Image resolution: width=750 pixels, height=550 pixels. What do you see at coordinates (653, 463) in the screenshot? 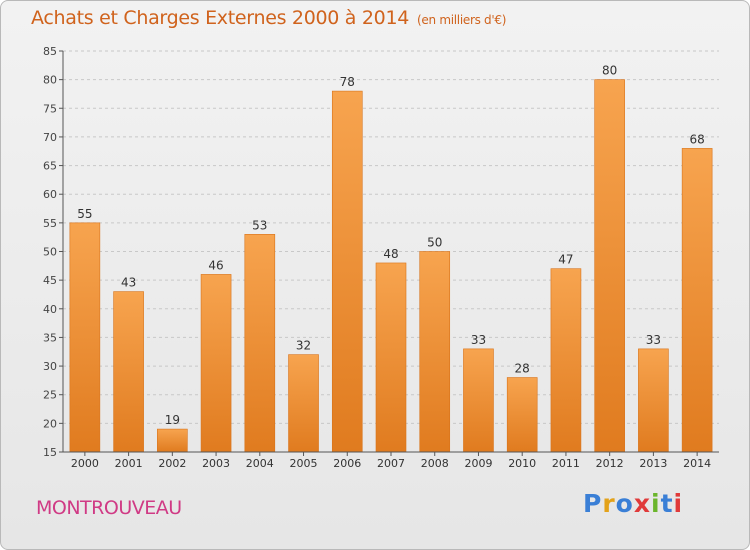
I see `x-tick-label: 2013` at bounding box center [653, 463].